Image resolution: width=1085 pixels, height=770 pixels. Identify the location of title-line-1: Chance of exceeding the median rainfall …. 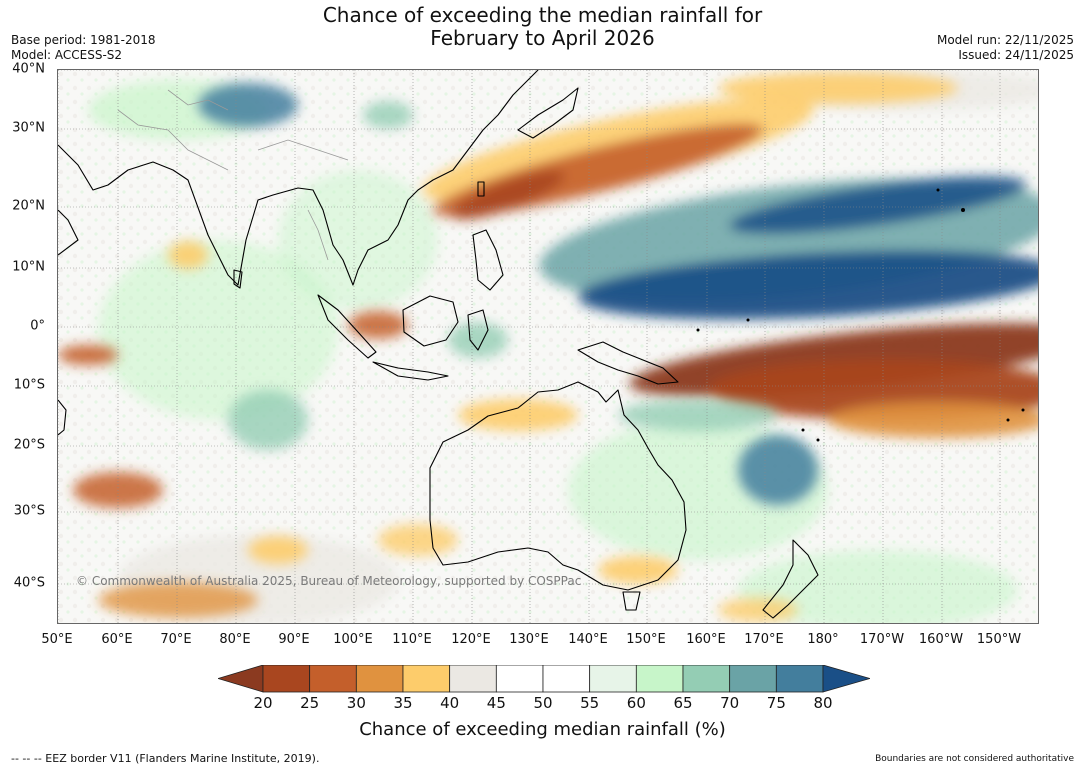
(542, 15).